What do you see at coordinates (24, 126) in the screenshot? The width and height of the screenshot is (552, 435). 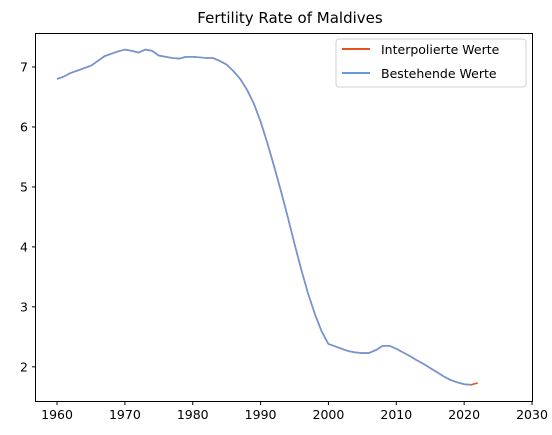 I see `y-tick-label: 6` at bounding box center [24, 126].